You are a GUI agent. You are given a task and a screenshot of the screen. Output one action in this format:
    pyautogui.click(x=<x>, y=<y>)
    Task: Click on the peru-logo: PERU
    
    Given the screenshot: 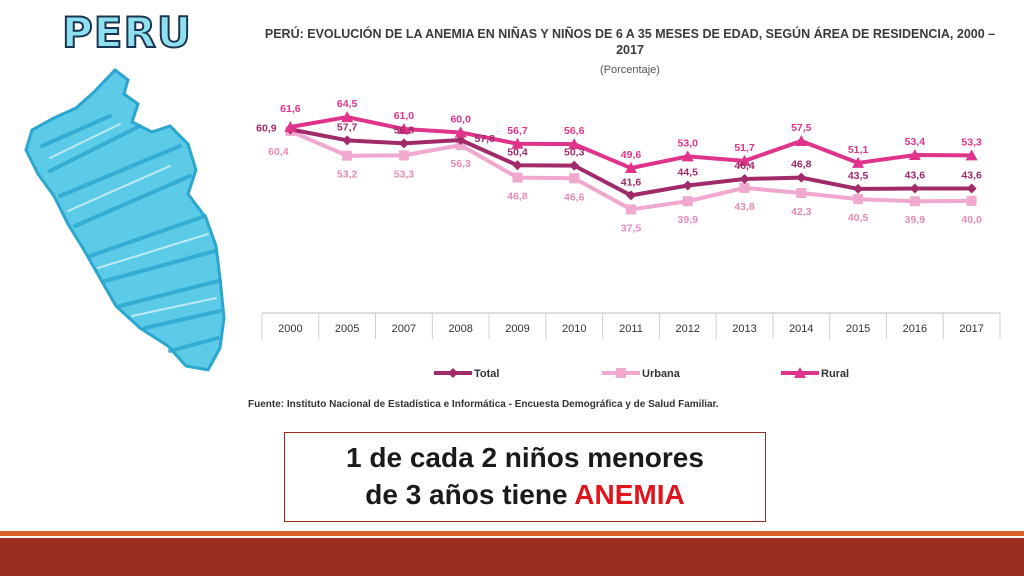 What is the action you would take?
    pyautogui.click(x=126, y=32)
    